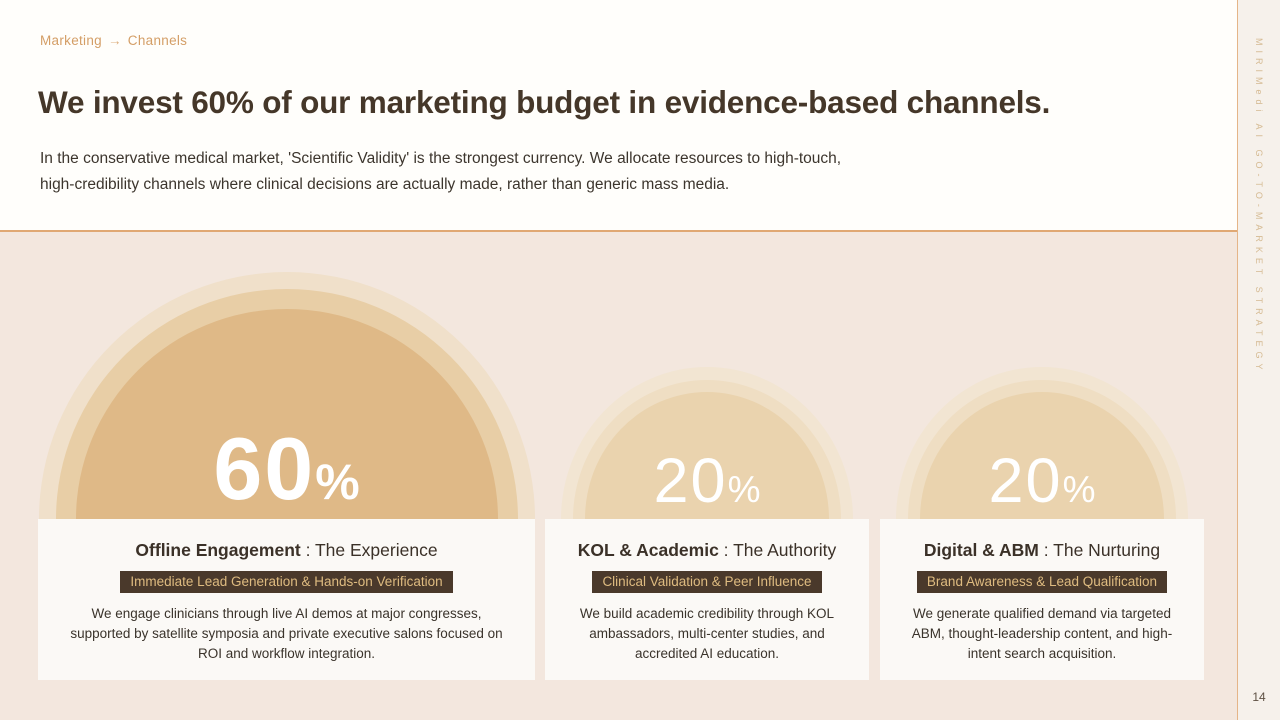  Describe the element at coordinates (369, 550) in the screenshot. I see `channel-tagline: : The Experience` at that location.